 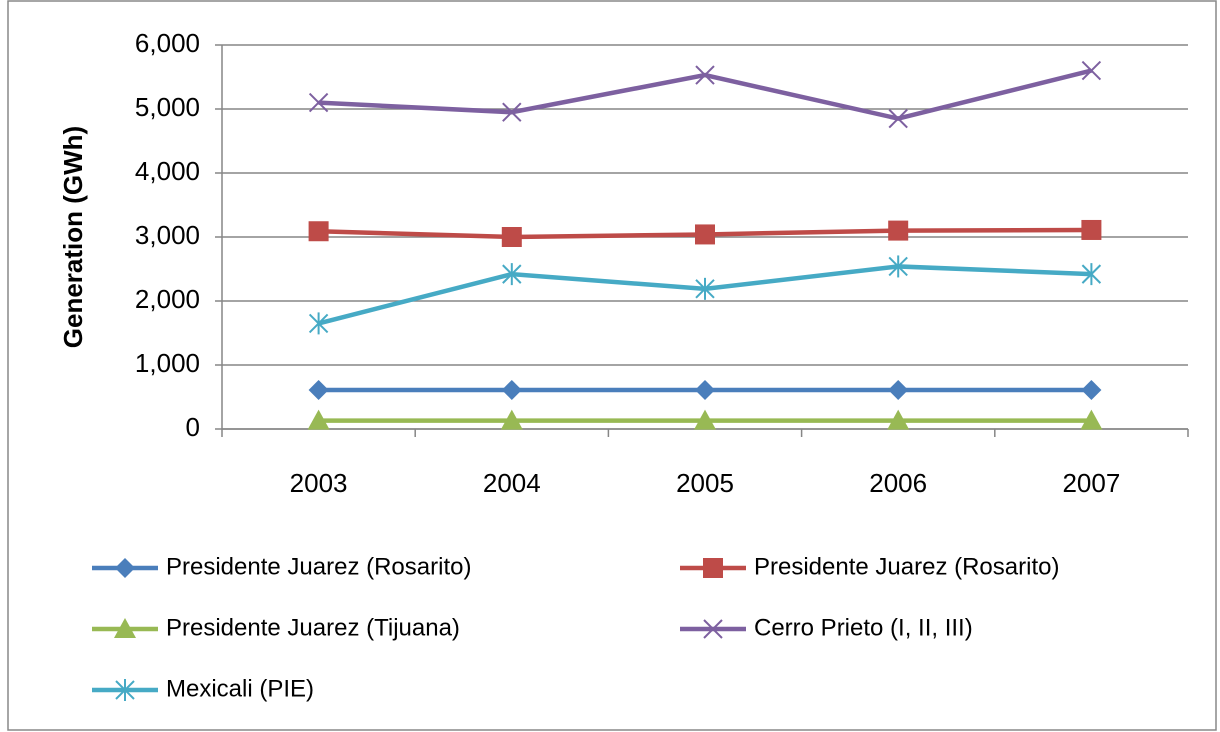 I want to click on y-tick-label: 6,000, so click(x=167, y=43).